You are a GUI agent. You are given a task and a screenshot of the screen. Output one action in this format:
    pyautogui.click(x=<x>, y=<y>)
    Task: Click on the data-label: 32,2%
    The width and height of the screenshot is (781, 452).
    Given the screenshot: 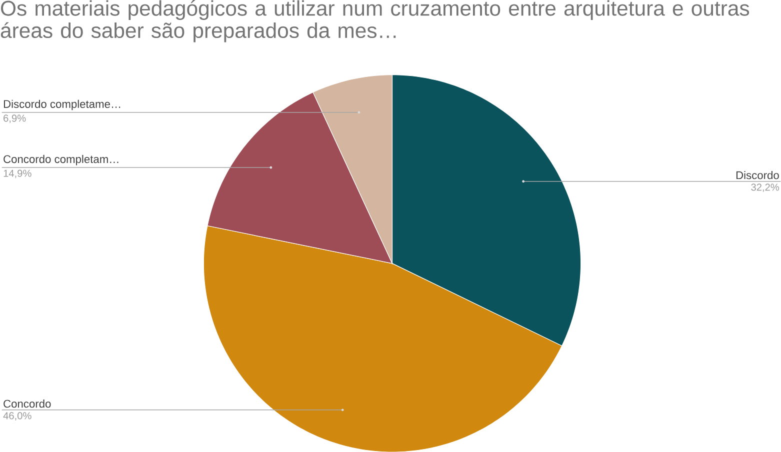 What is the action you would take?
    pyautogui.click(x=765, y=187)
    